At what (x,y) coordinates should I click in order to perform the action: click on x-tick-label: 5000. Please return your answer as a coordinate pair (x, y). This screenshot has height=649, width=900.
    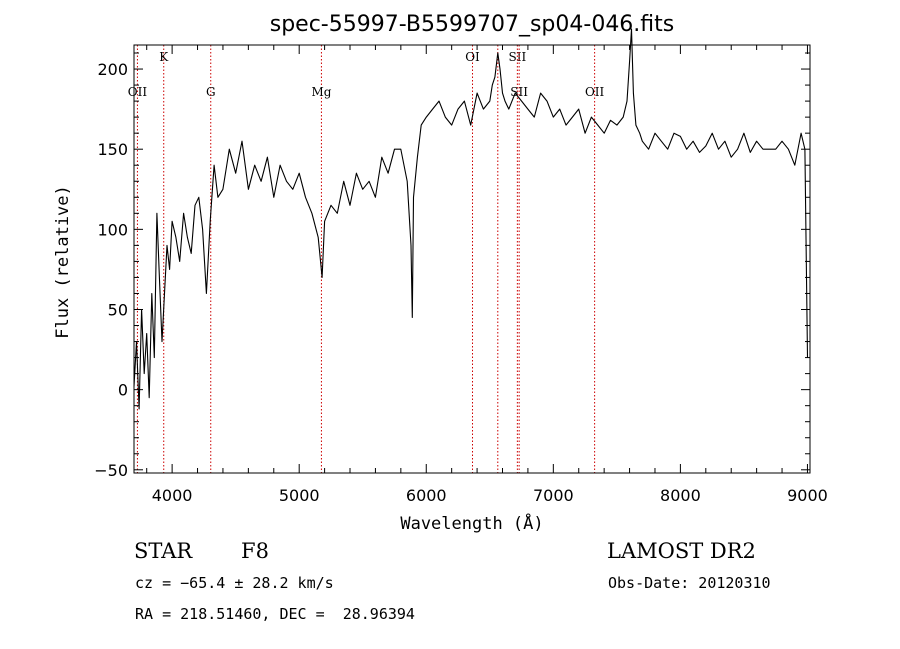
    Looking at the image, I should click on (299, 495).